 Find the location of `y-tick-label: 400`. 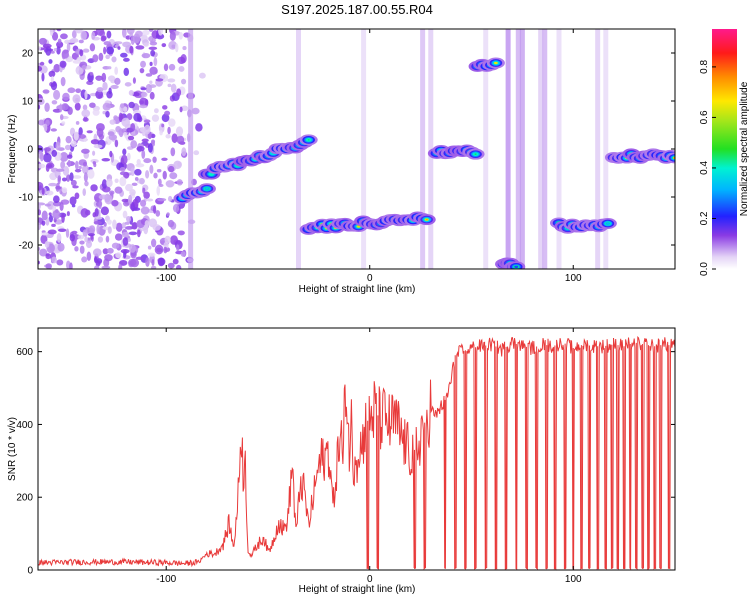

y-tick-label: 400 is located at coordinates (24, 425).